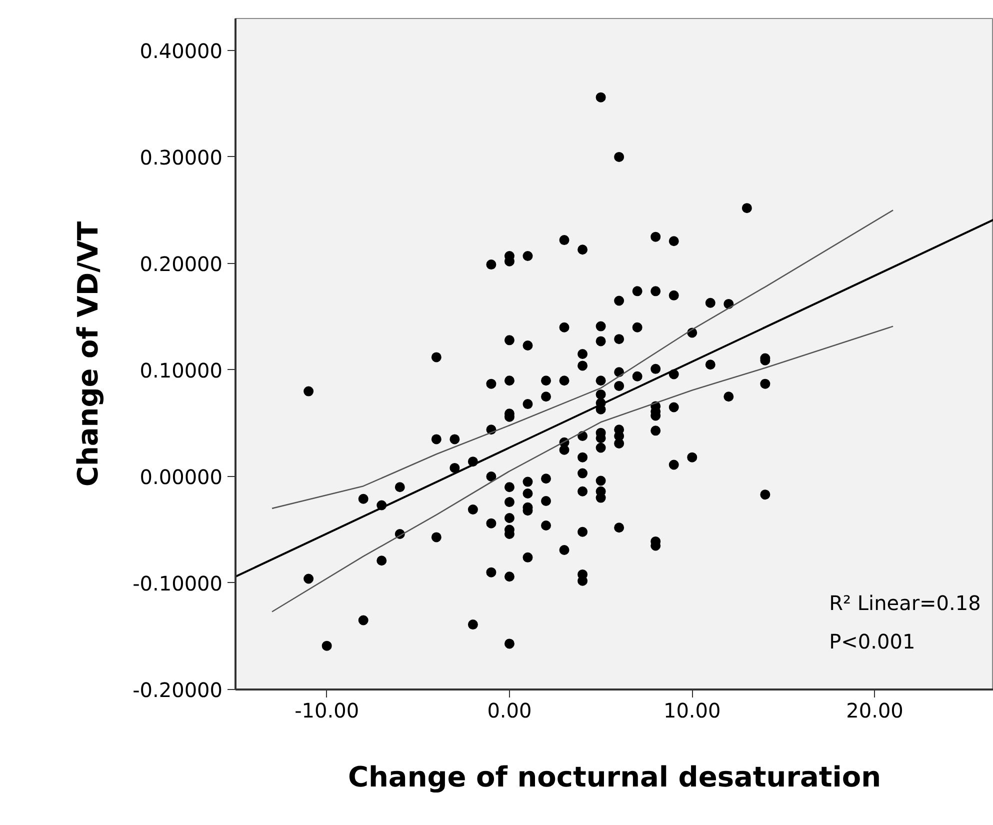 This screenshot has height=825, width=993. What do you see at coordinates (327, 710) in the screenshot?
I see `x-tick-label: -10.00` at bounding box center [327, 710].